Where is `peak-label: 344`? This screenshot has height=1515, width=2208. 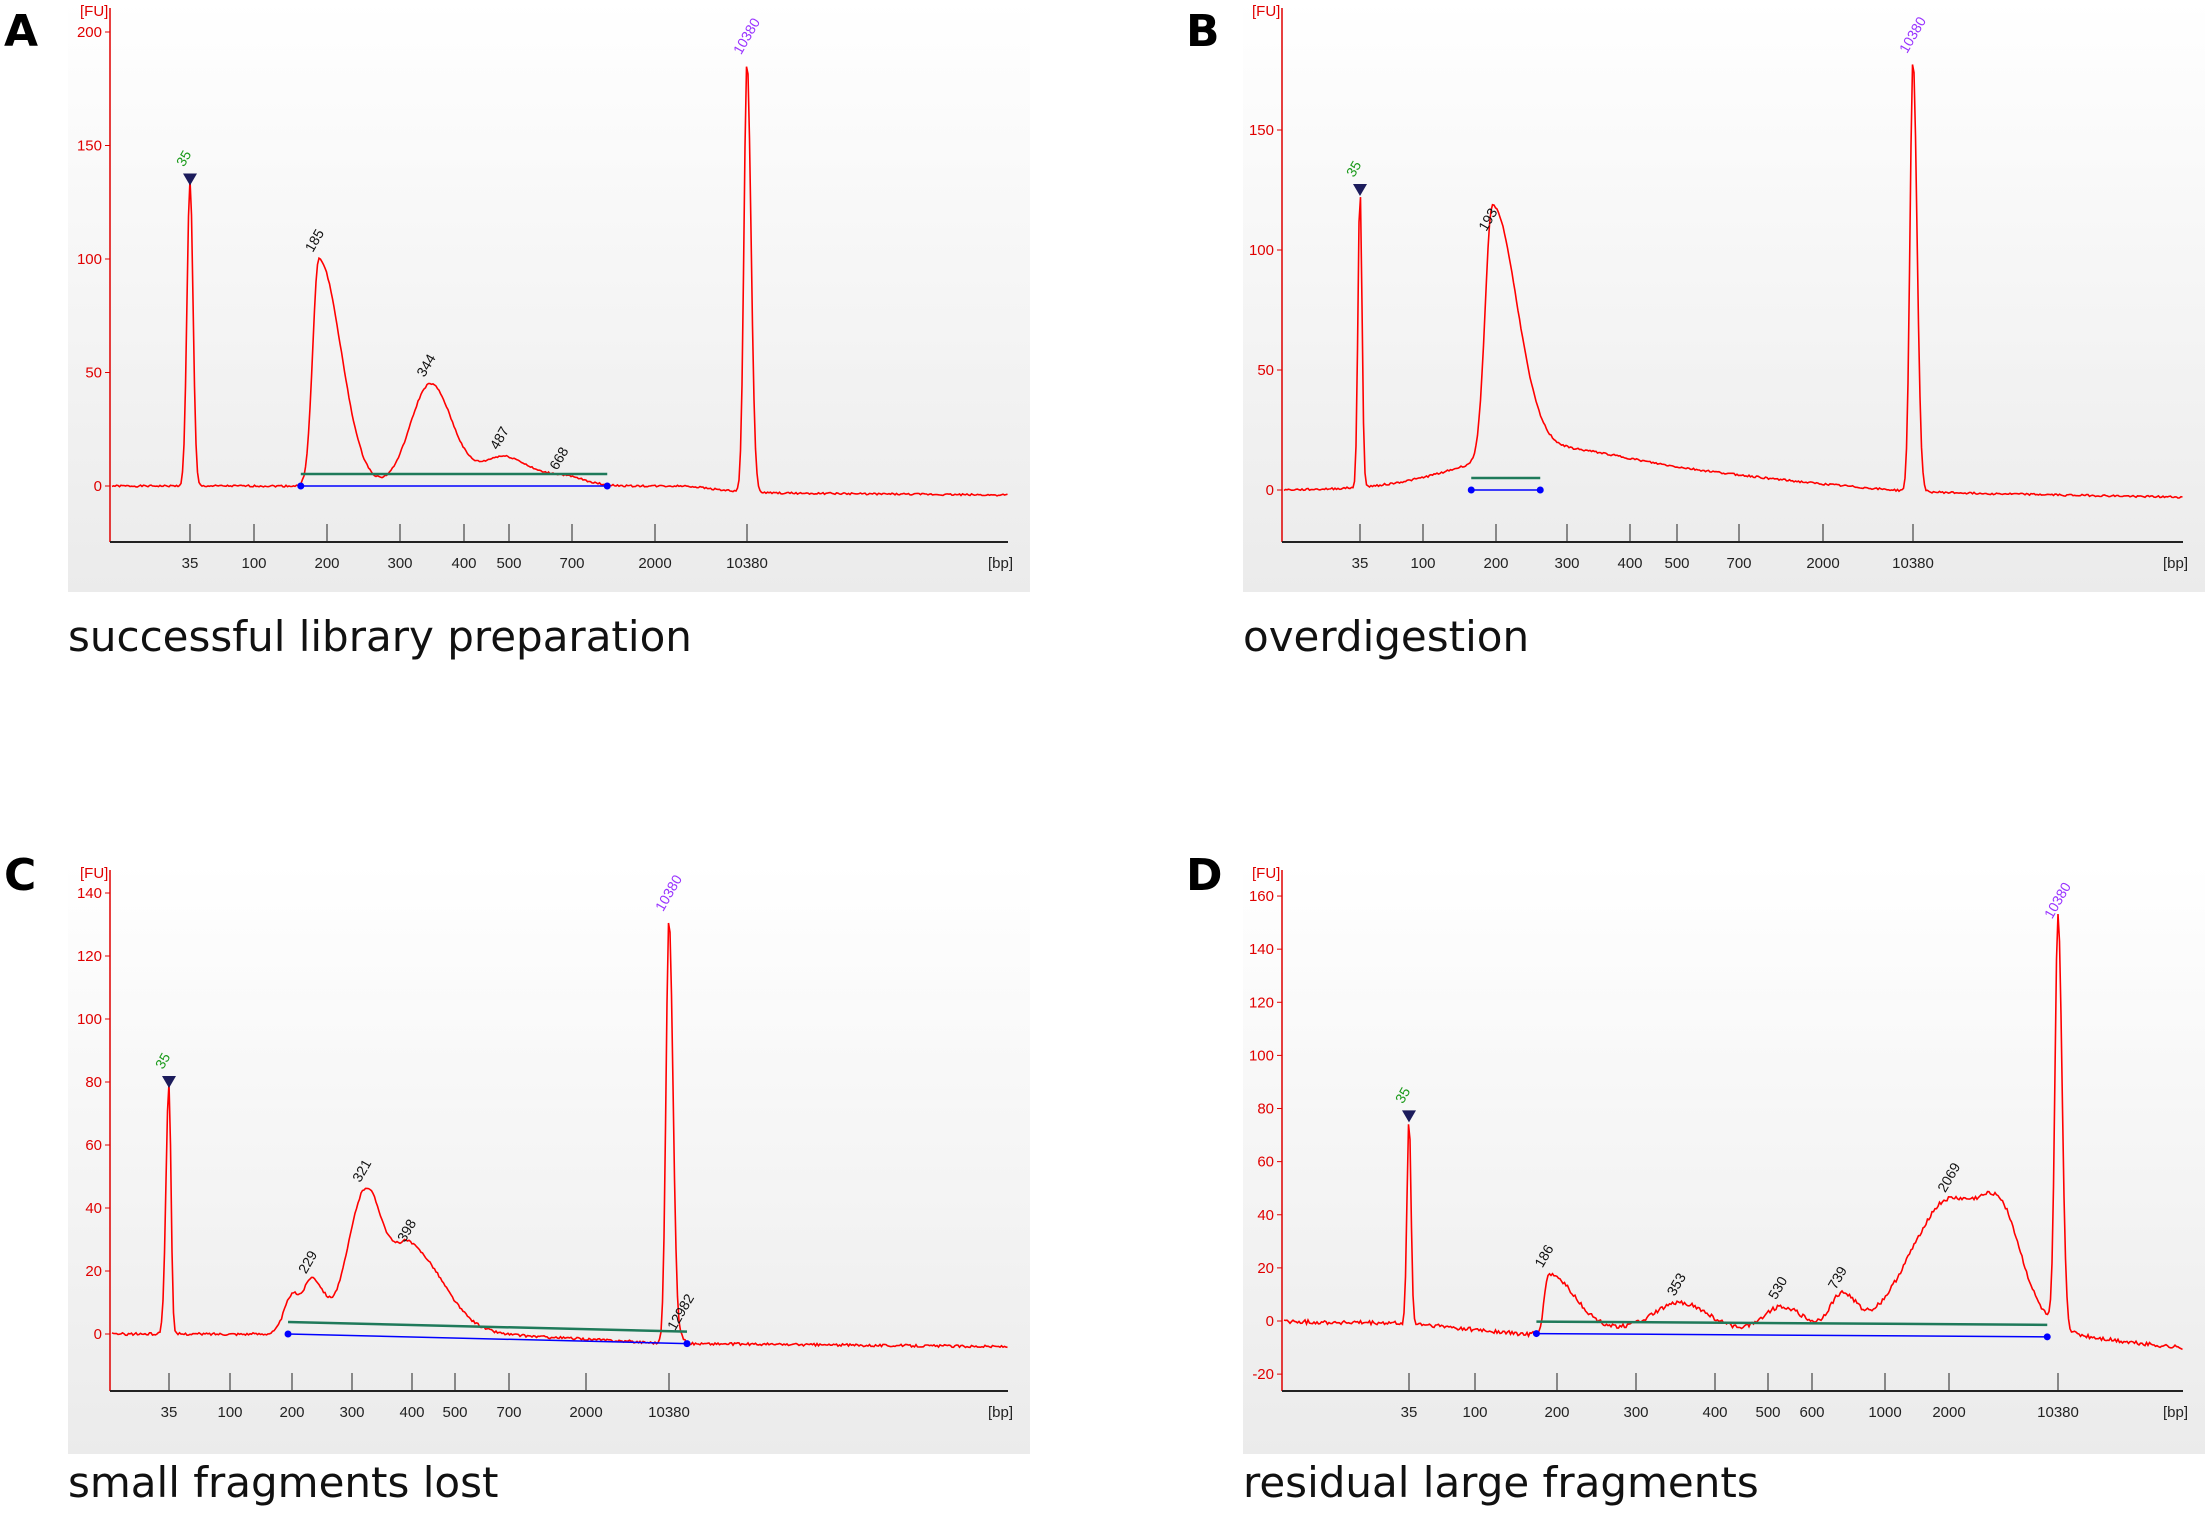
peak-label: 344 is located at coordinates (426, 365).